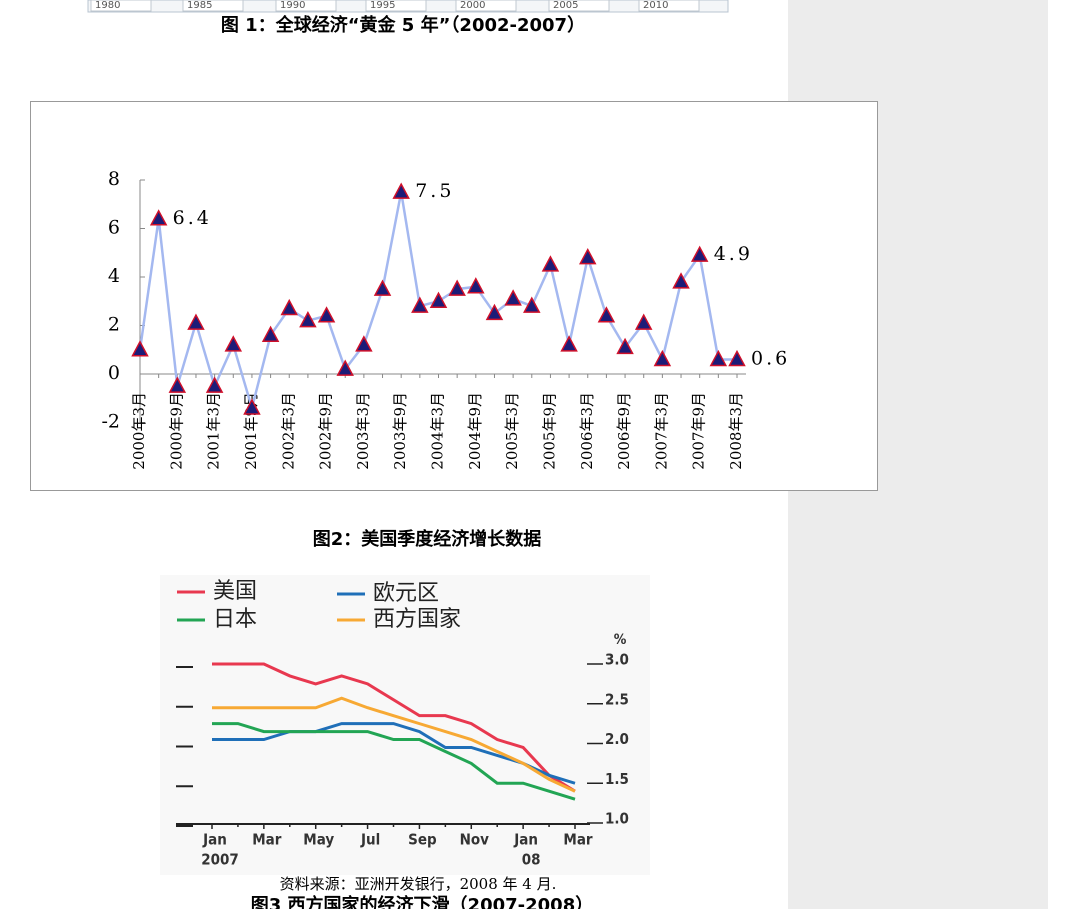 This screenshot has width=1079, height=909. I want to click on legend-label: 日本, so click(235, 619).